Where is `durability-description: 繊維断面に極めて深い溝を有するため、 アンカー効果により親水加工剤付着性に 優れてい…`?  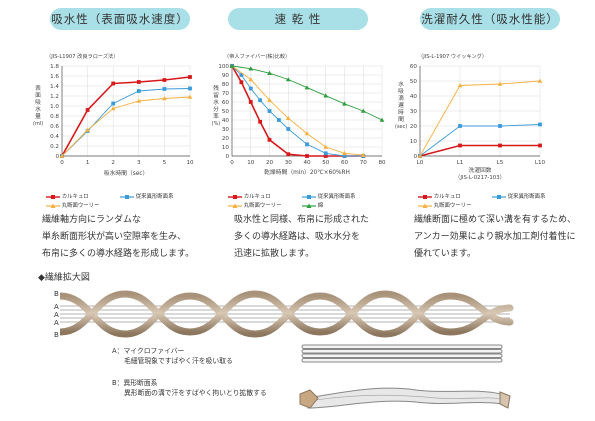 durability-description: 繊維断面に極めて深い溝を有するため、 アンカー効果により親水加工剤付着性に 優れてい… is located at coordinates (495, 237).